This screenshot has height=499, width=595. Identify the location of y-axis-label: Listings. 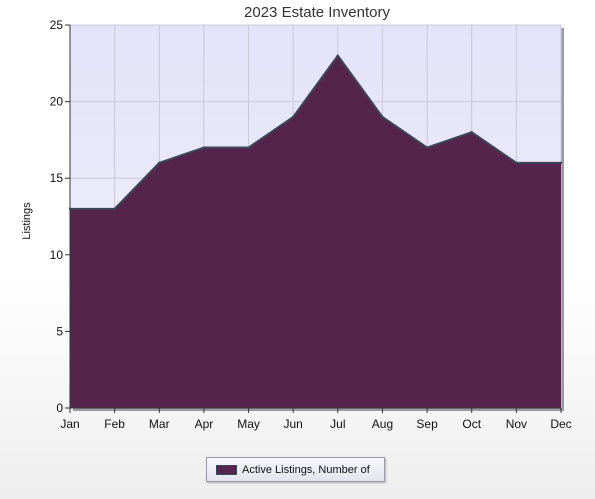
(27, 221).